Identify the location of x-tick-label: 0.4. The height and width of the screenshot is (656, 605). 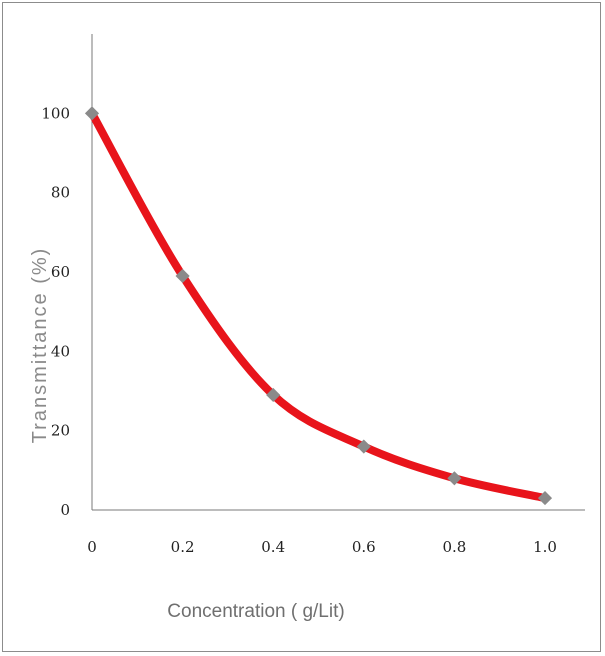
(273, 547).